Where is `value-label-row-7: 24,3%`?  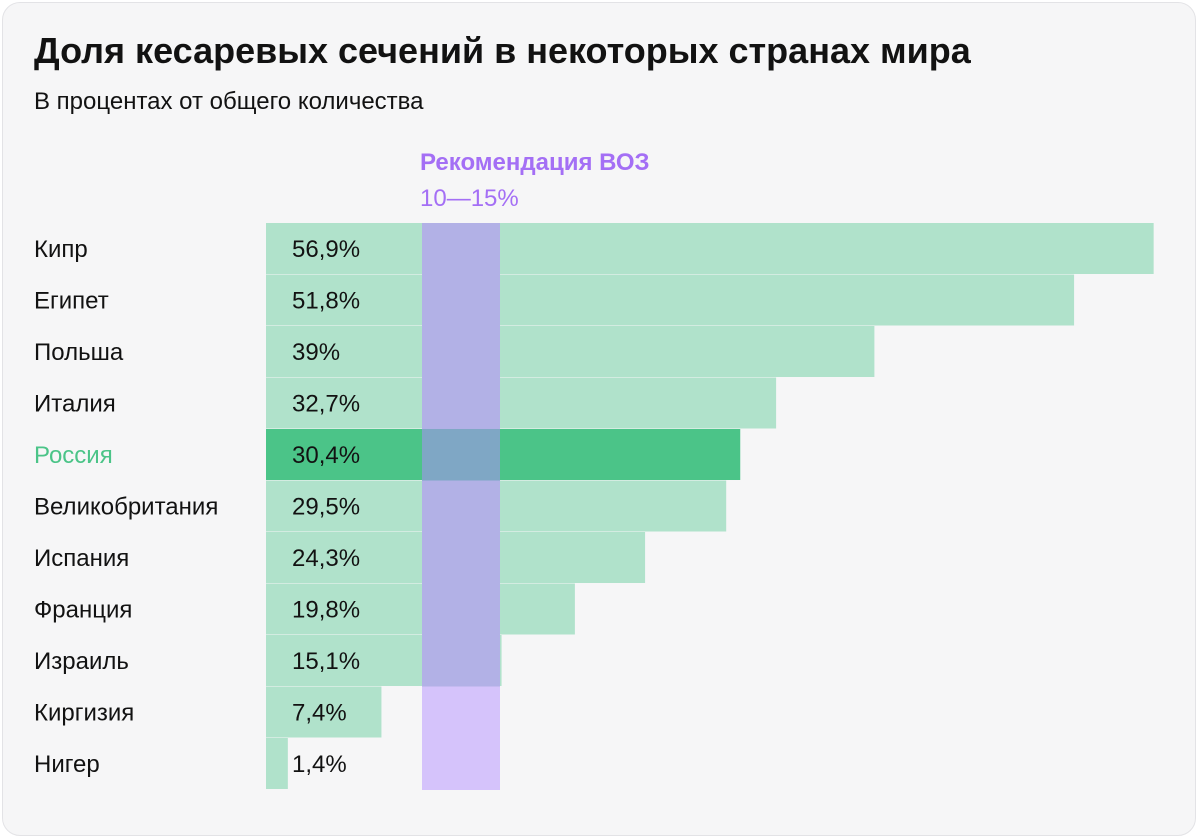
value-label-row-7: 24,3% is located at coordinates (326, 558).